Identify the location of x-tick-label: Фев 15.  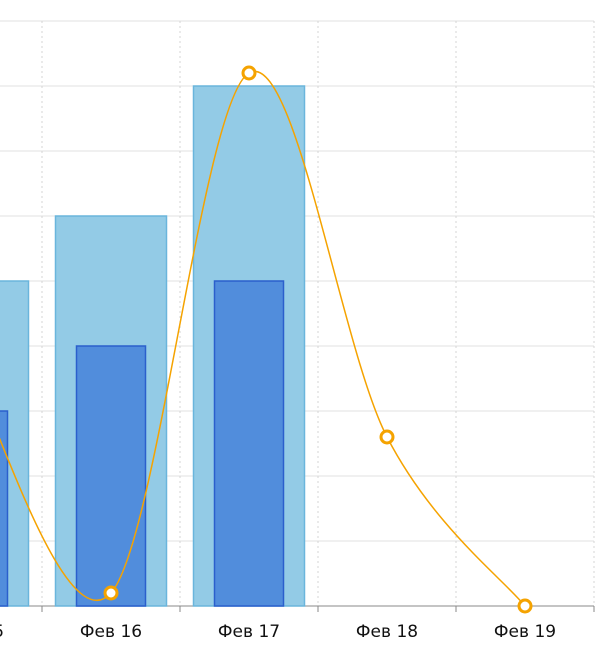
(2, 632).